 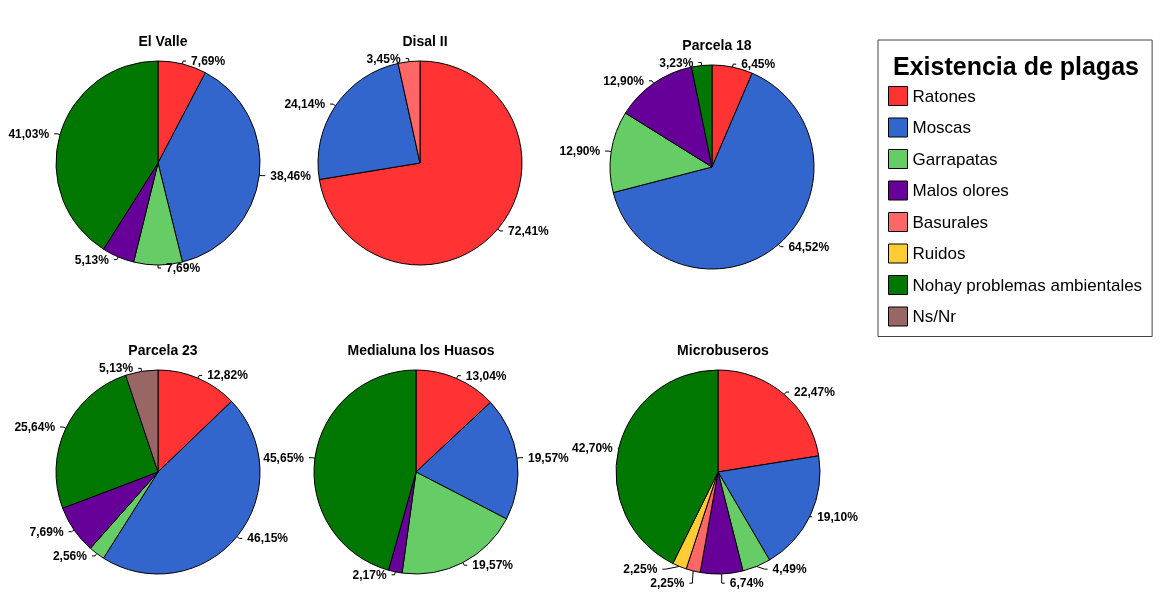 What do you see at coordinates (934, 316) in the screenshot?
I see `legend-label: Ns/Nr` at bounding box center [934, 316].